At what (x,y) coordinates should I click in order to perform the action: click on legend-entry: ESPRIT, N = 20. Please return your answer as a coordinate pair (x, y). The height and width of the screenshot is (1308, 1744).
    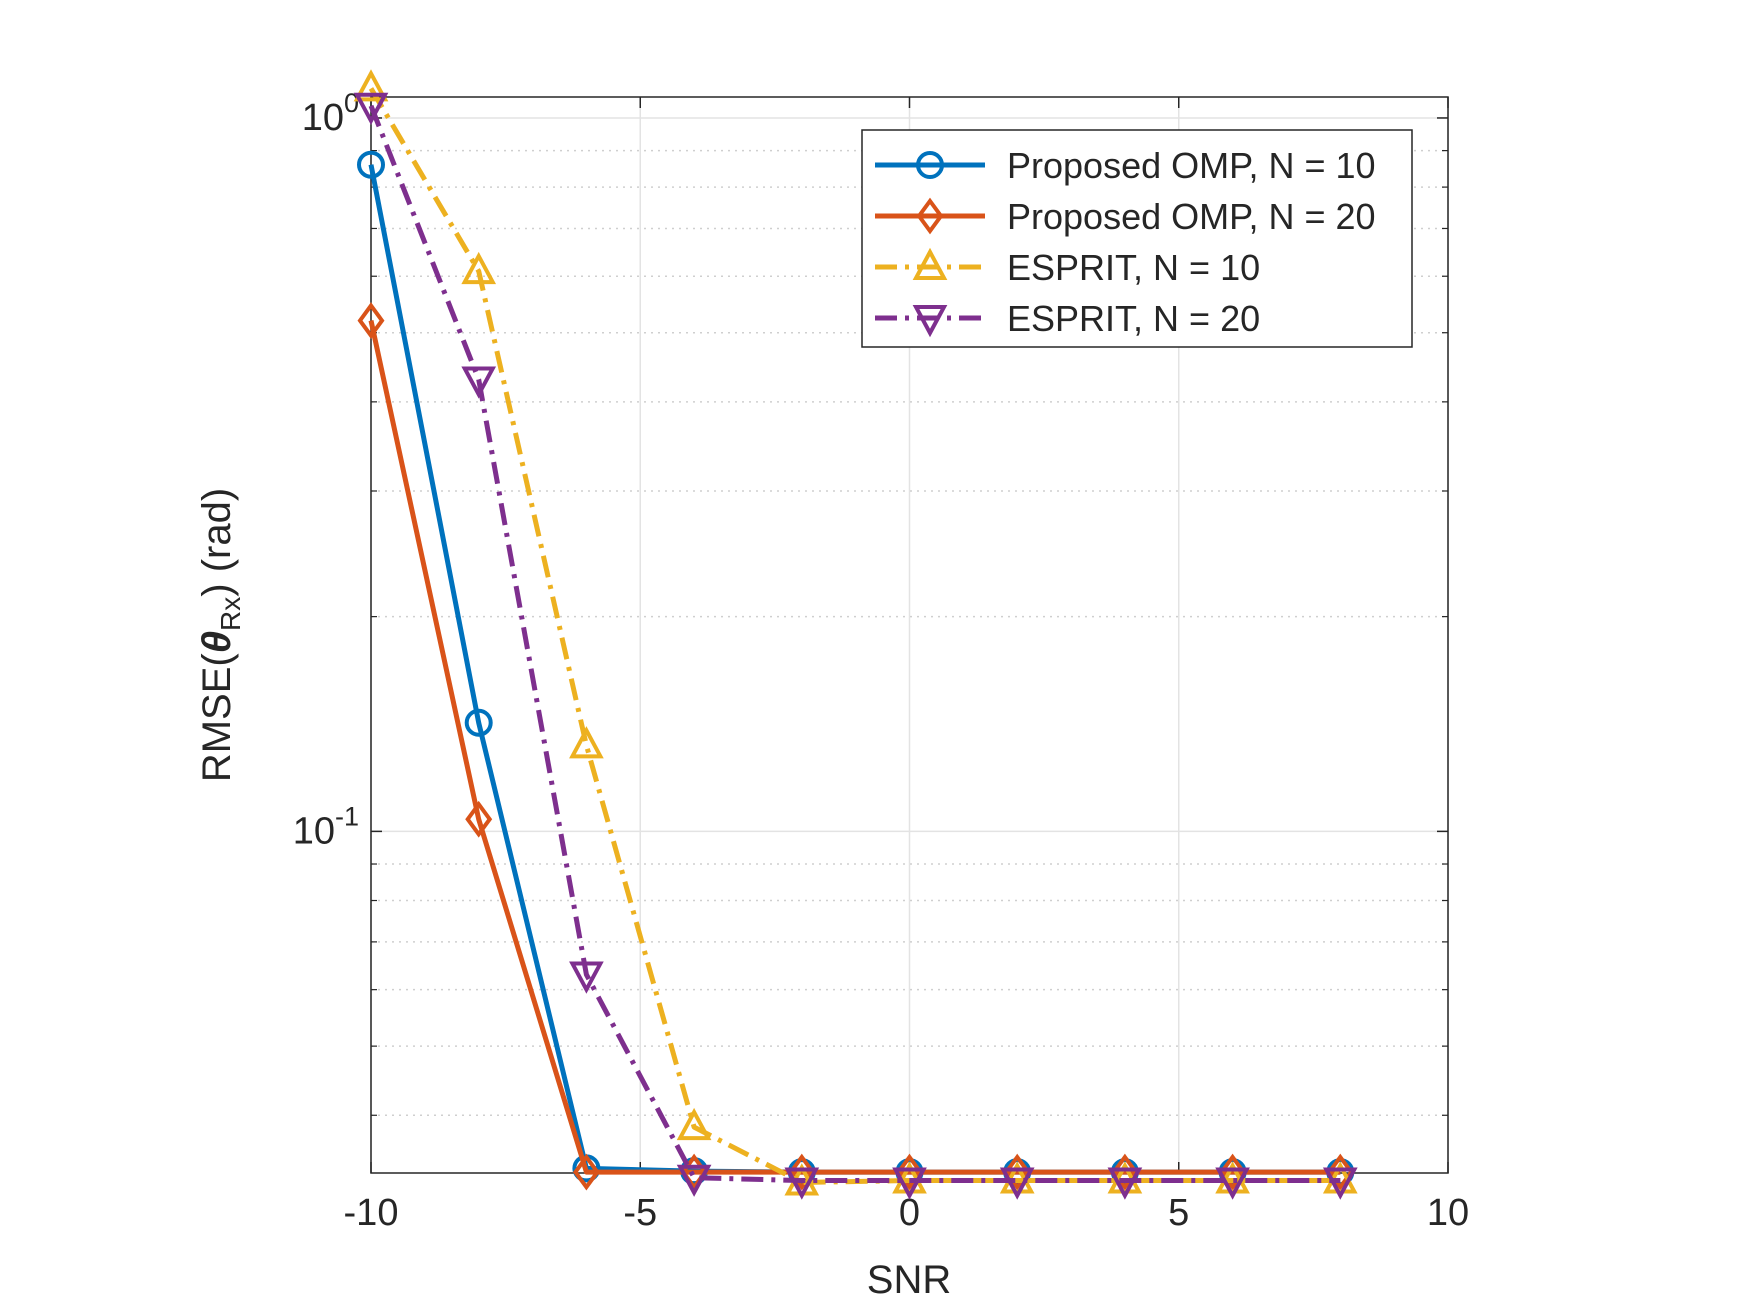
    Looking at the image, I should click on (1067, 318).